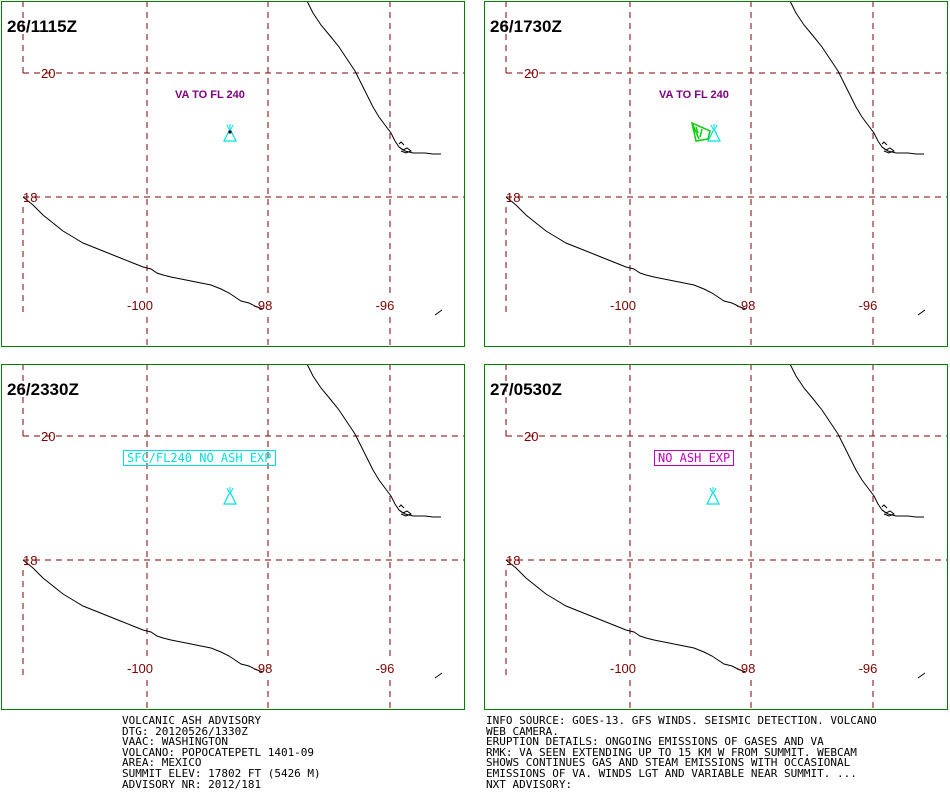 The width and height of the screenshot is (950, 812). I want to click on advisory-line: AREA: MEXICO, so click(162, 763).